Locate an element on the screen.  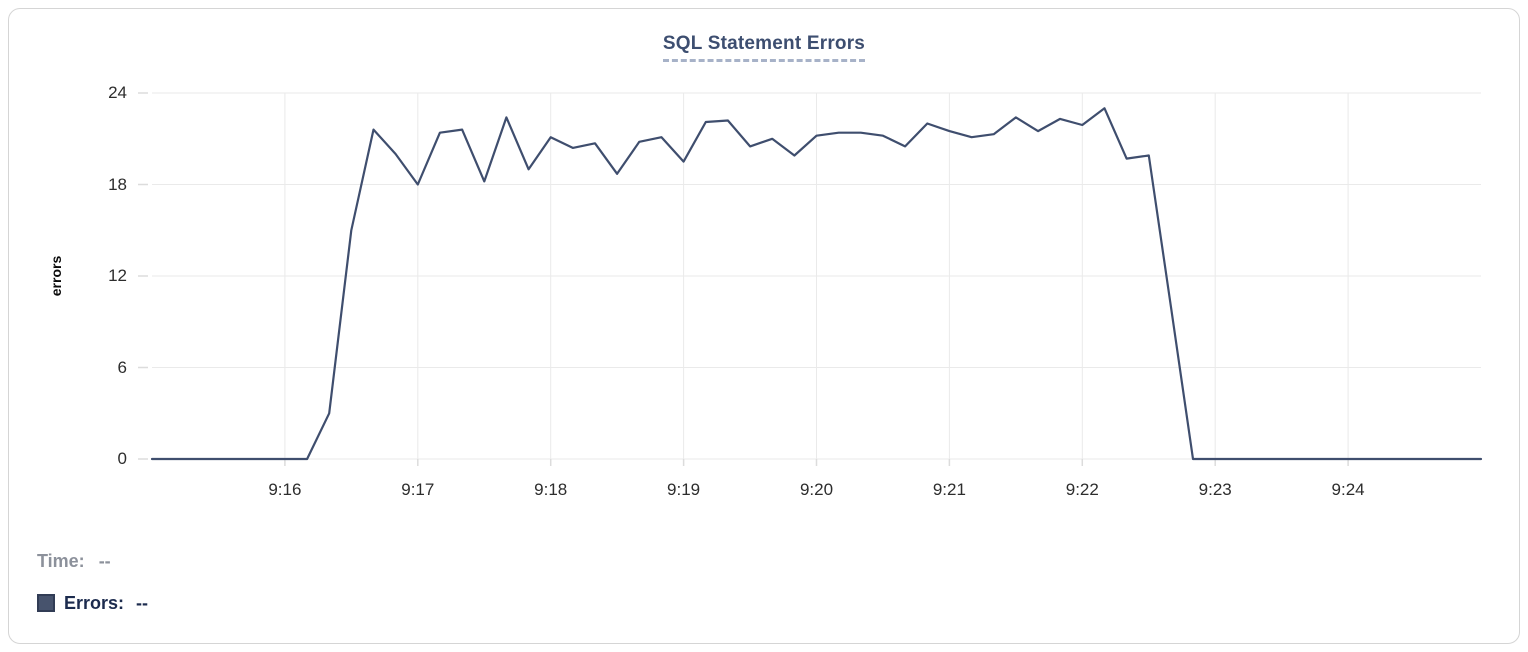
chart-title: SQL Statement Errors is located at coordinates (764, 47).